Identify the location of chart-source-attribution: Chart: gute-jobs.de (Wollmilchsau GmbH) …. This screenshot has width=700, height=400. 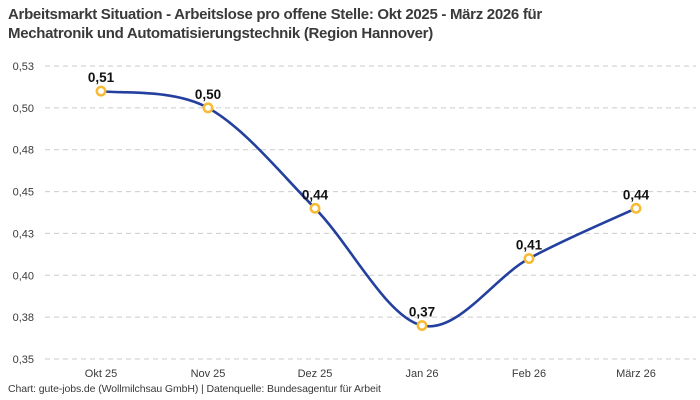
(194, 389).